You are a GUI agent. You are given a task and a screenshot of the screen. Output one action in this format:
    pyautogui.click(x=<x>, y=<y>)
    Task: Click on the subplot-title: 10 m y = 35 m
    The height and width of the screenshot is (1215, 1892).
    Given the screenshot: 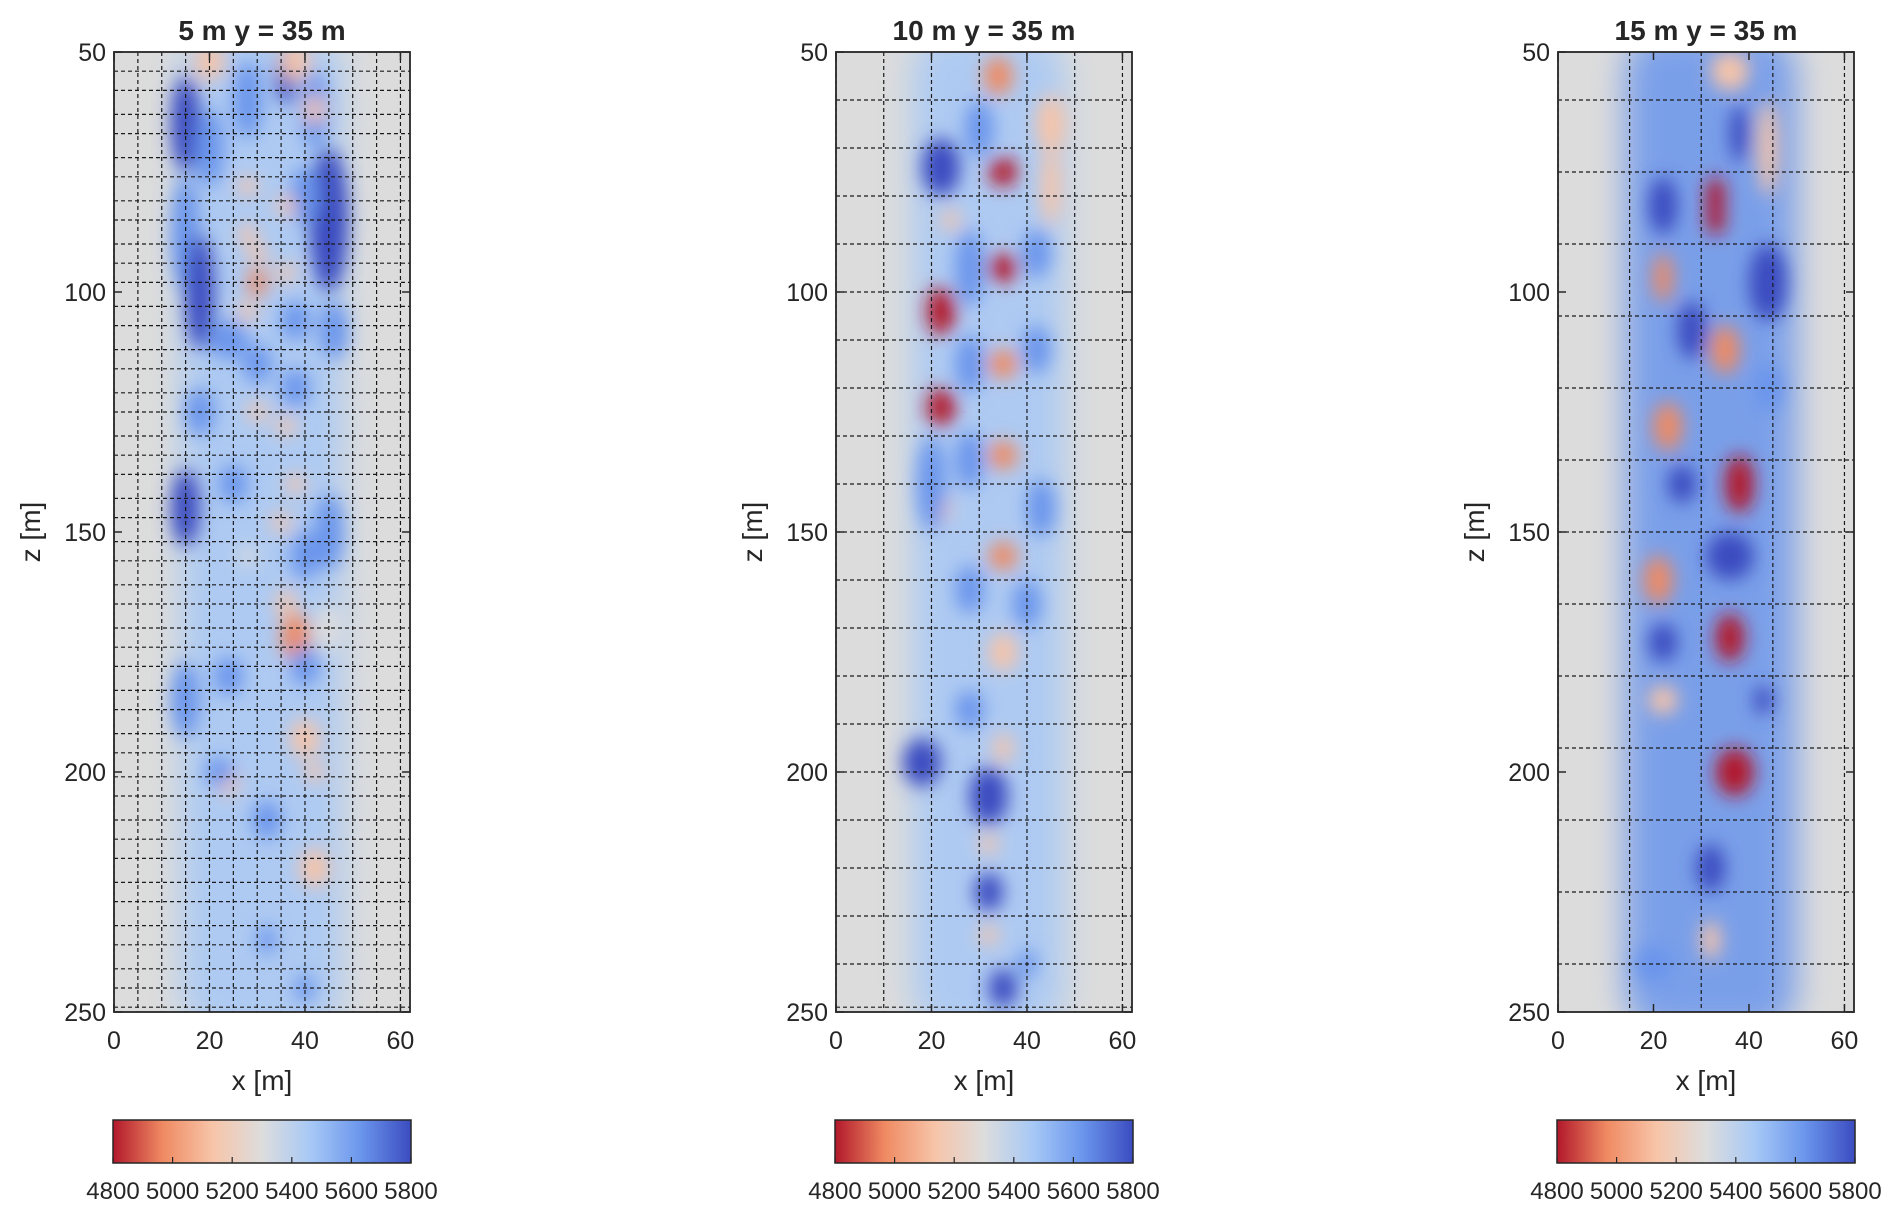 What is the action you would take?
    pyautogui.click(x=984, y=30)
    